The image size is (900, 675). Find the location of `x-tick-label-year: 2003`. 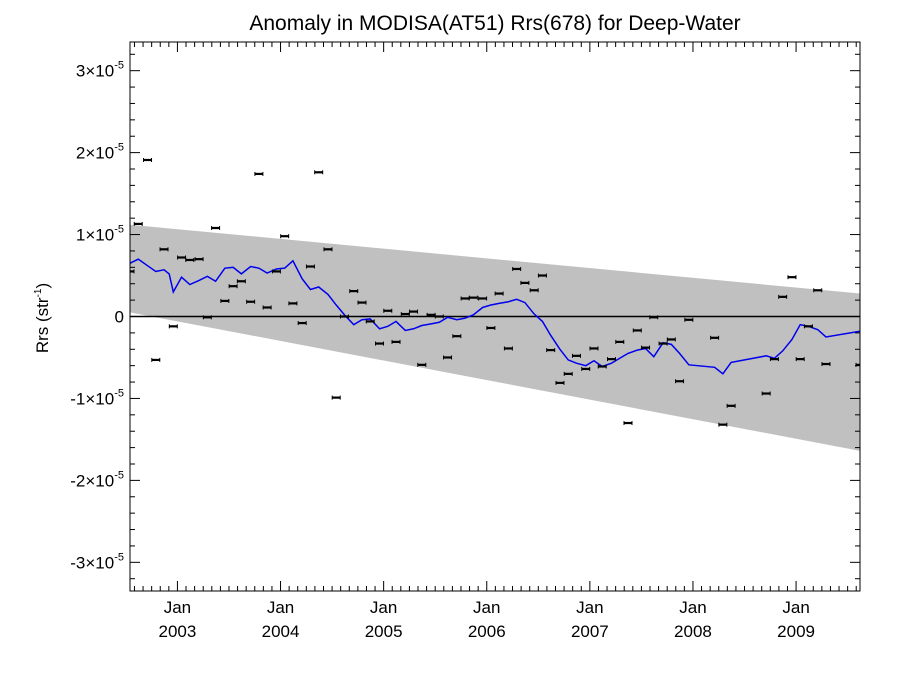

x-tick-label-year: 2003 is located at coordinates (178, 631).